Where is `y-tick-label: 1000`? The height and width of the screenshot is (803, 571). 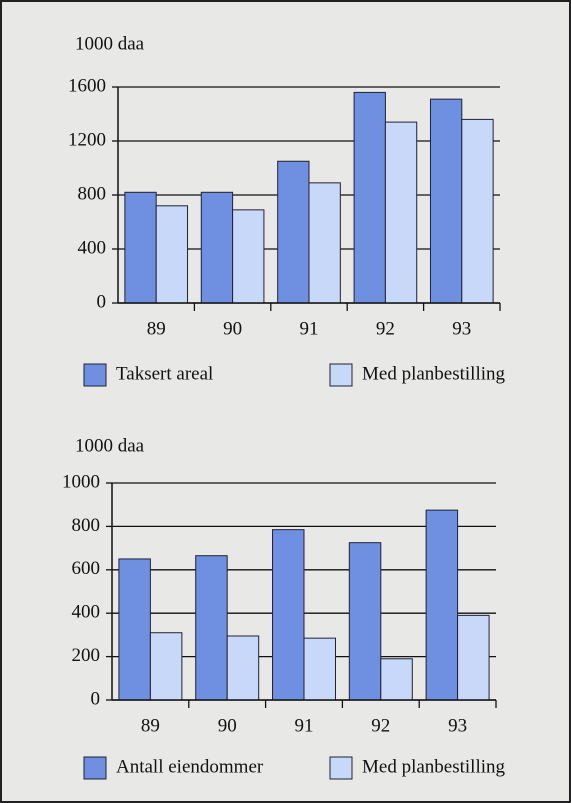 y-tick-label: 1000 is located at coordinates (81, 481).